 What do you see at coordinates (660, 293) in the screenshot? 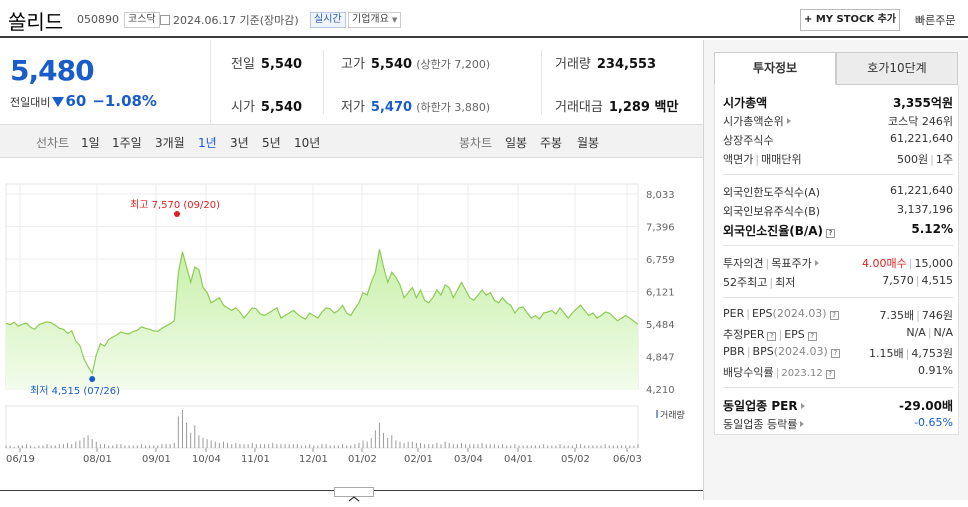
I see `y-tick-label: 6,121` at bounding box center [660, 293].